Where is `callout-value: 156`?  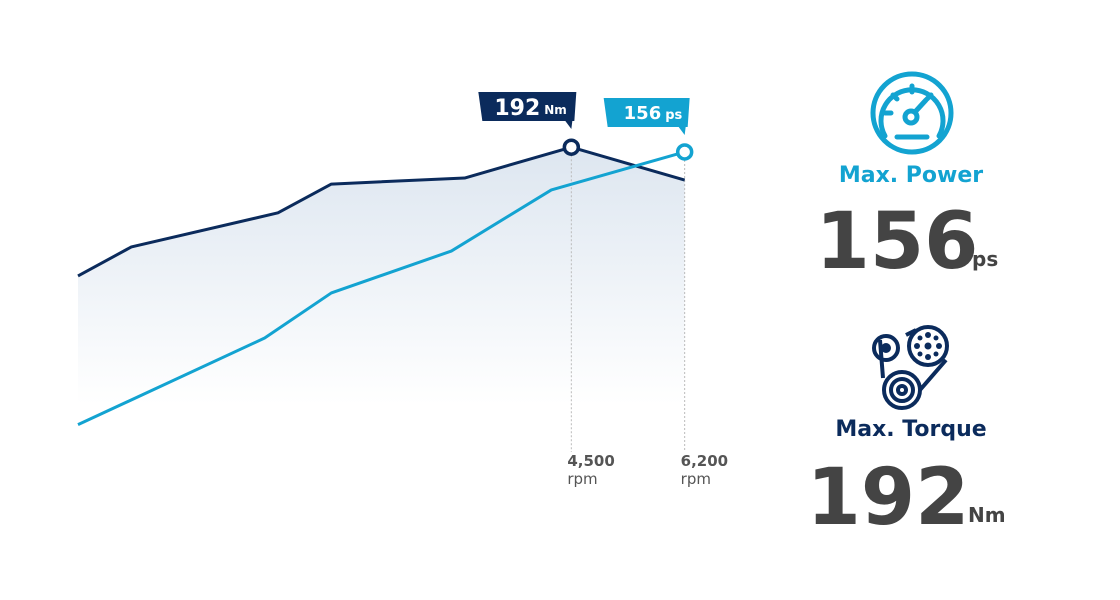 callout-value: 156 is located at coordinates (643, 113).